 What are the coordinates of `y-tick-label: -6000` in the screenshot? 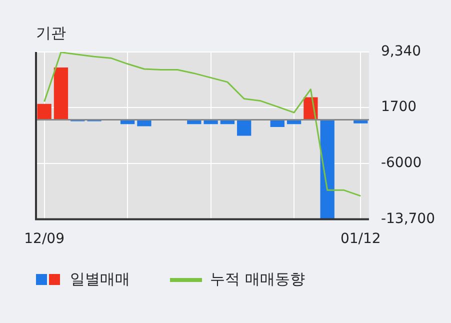 It's located at (401, 162).